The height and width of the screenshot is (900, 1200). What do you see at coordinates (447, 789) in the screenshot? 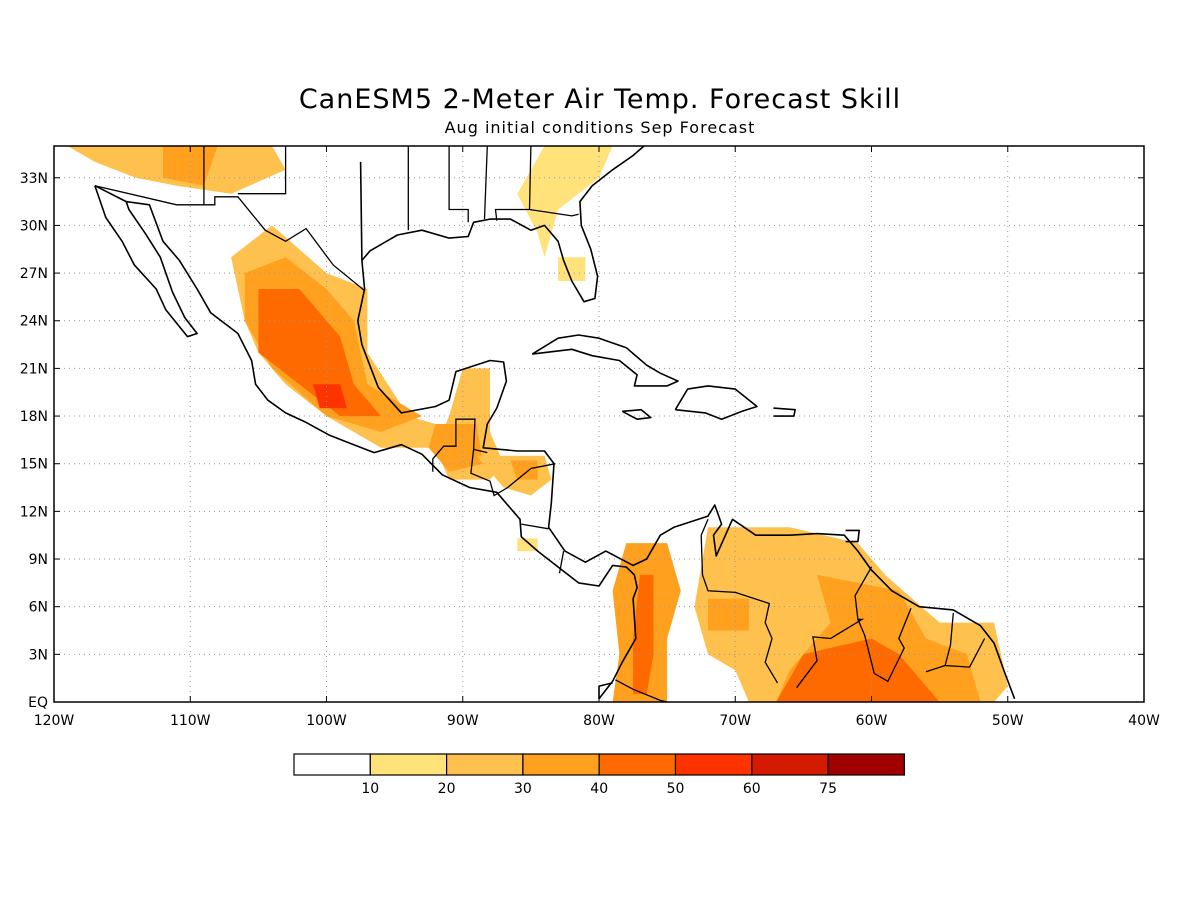
I see `legend-tick-label: 20` at bounding box center [447, 789].